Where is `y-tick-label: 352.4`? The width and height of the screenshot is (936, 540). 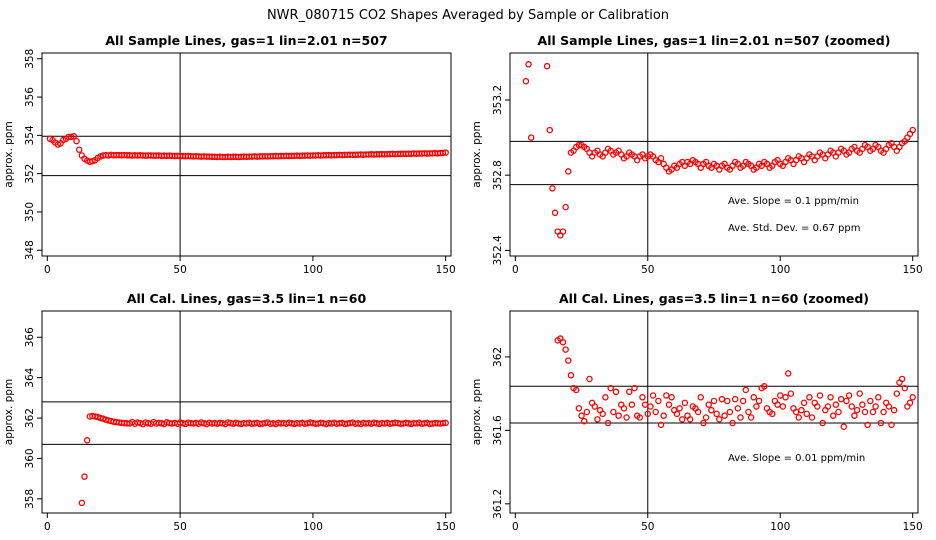
y-tick-label: 352.4 is located at coordinates (498, 250).